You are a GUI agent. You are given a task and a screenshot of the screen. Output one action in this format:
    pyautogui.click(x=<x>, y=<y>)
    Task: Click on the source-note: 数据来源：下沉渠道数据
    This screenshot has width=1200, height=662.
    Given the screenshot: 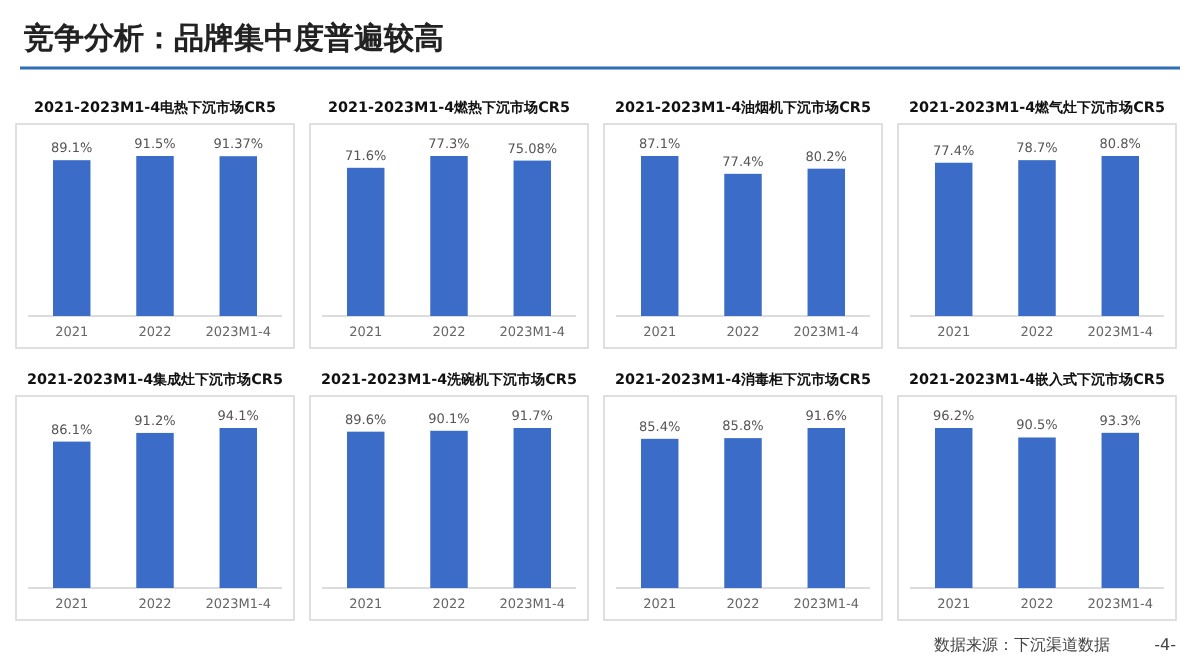 What is the action you would take?
    pyautogui.click(x=1022, y=645)
    